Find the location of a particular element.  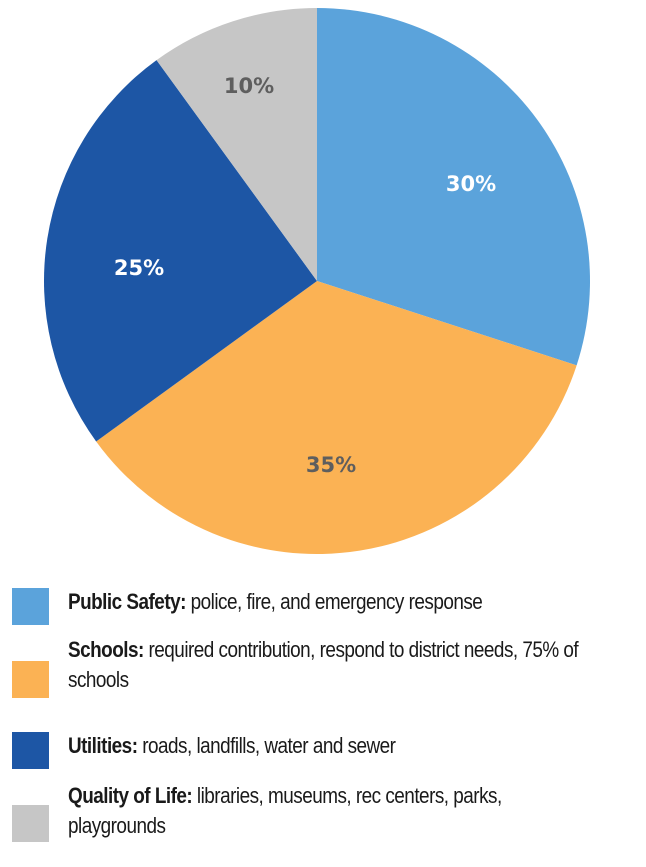

legend-name-utilities: Utilities: is located at coordinates (103, 745).